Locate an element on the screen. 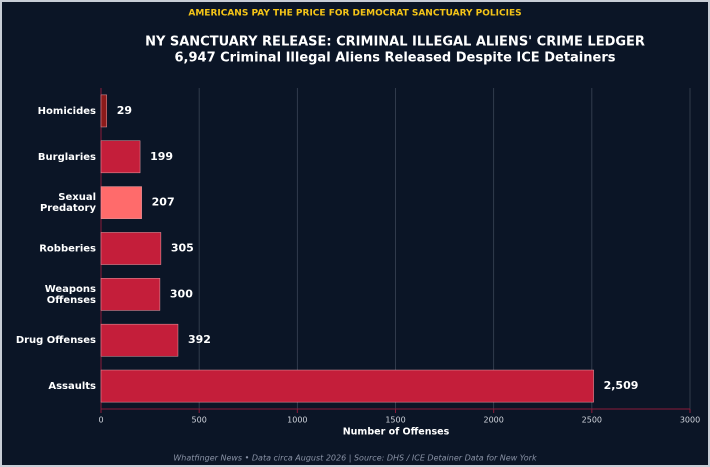  value-label: 207 is located at coordinates (163, 202).